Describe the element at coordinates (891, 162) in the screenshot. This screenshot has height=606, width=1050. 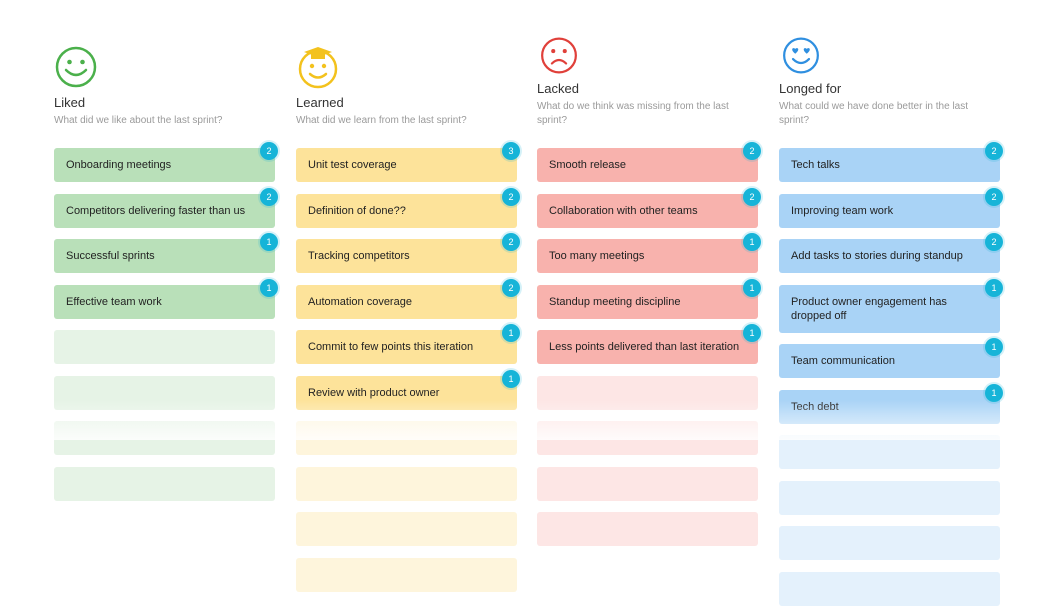
I see `card: Tech talks 2` at that location.